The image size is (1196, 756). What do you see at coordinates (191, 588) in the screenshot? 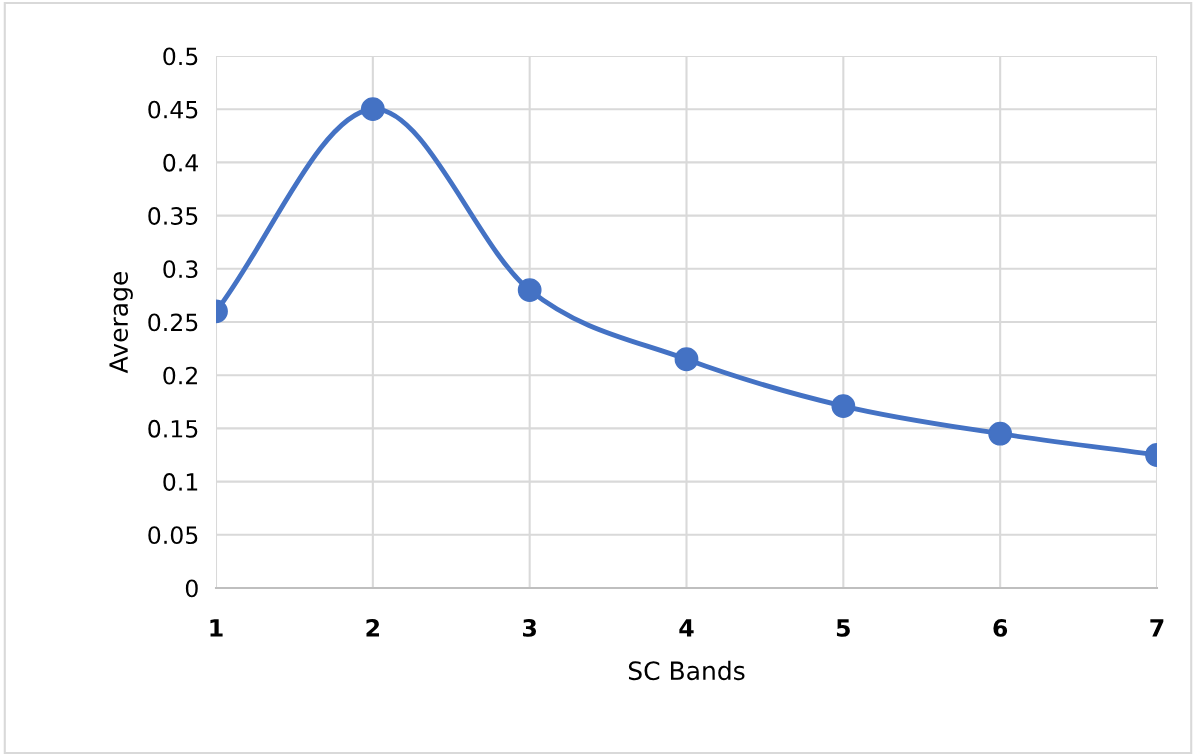
I see `y-tick-label: 0` at bounding box center [191, 588].